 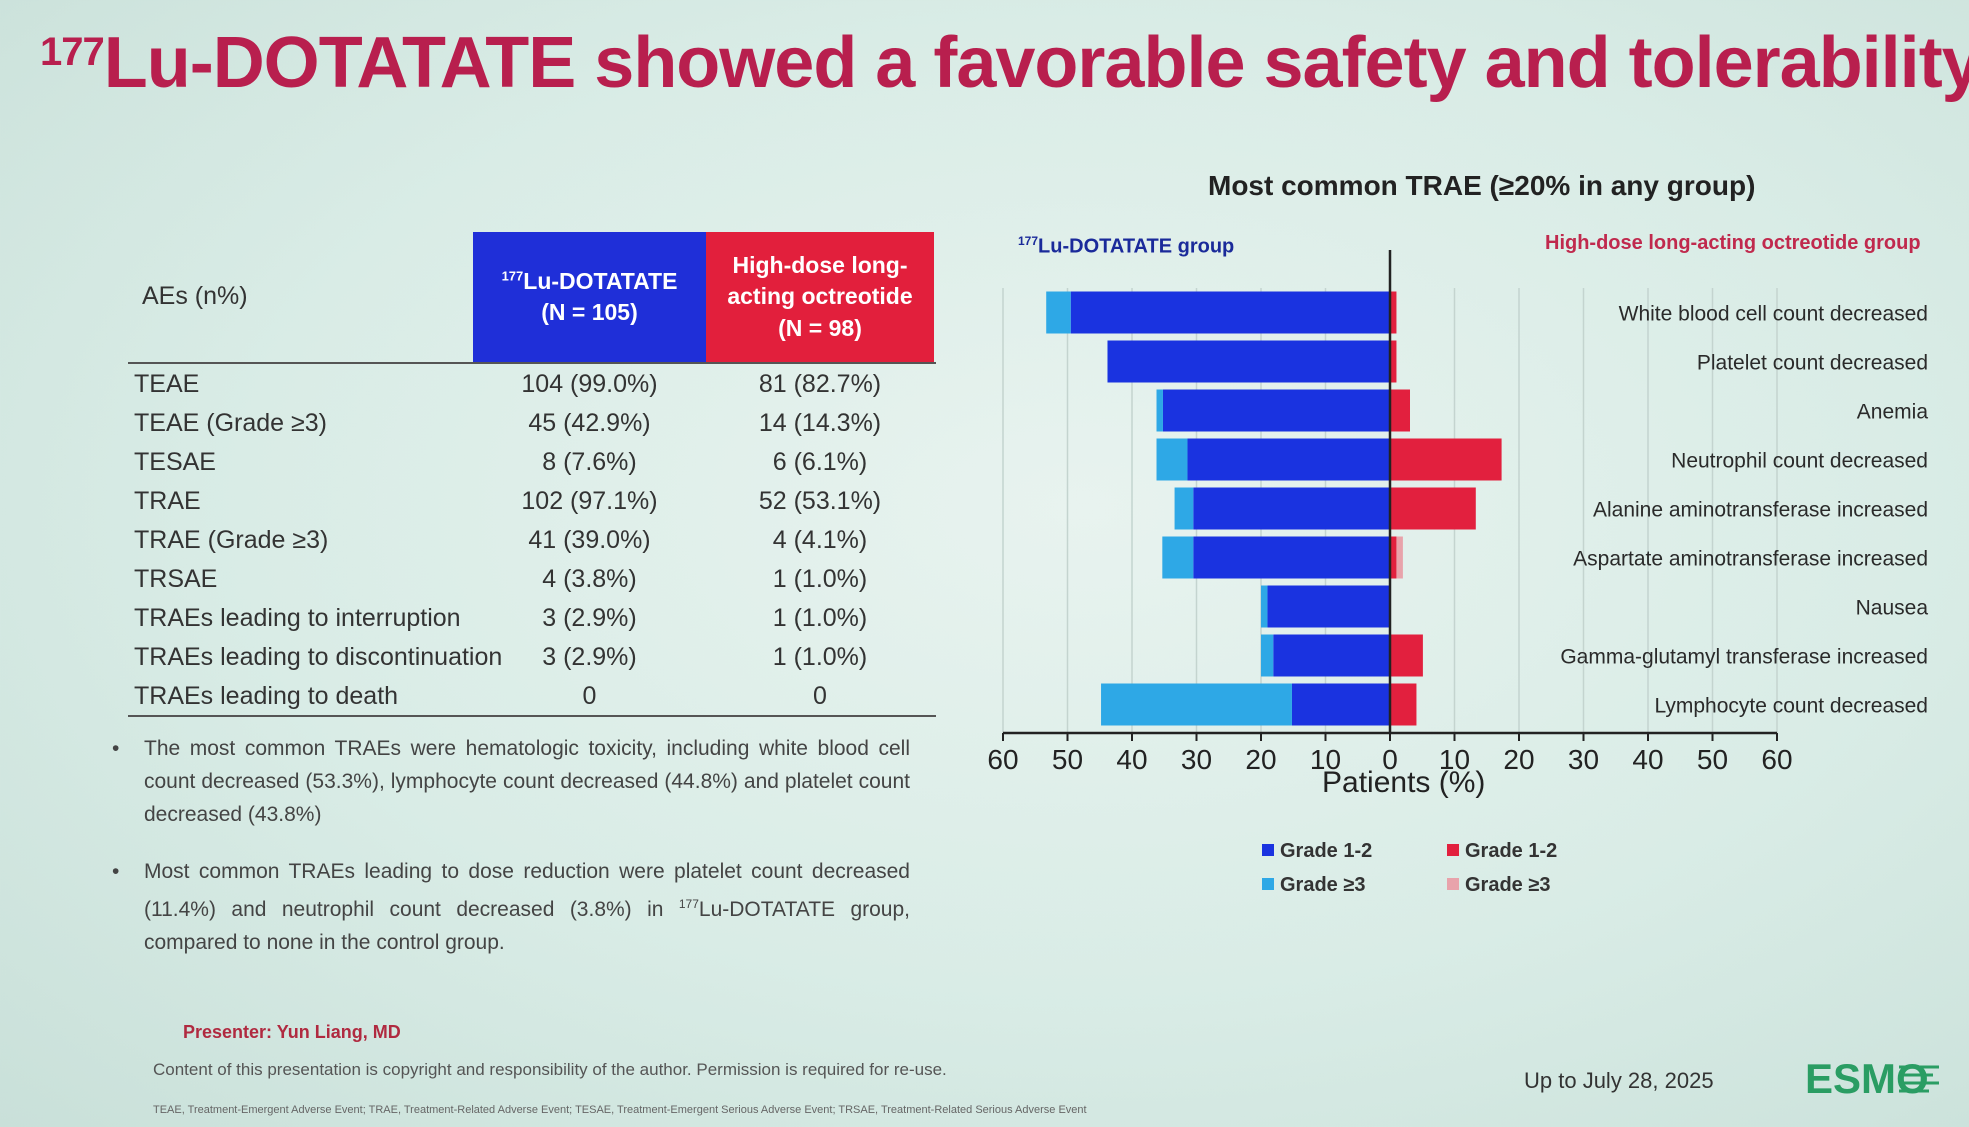 What do you see at coordinates (1498, 885) in the screenshot?
I see `legend-oc-grade3: Grade ≥3` at bounding box center [1498, 885].